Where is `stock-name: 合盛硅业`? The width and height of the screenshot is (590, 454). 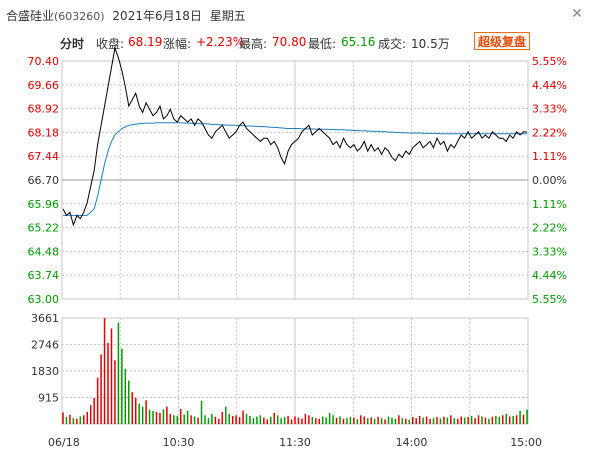
stock-name: 合盛硅业 is located at coordinates (30, 16).